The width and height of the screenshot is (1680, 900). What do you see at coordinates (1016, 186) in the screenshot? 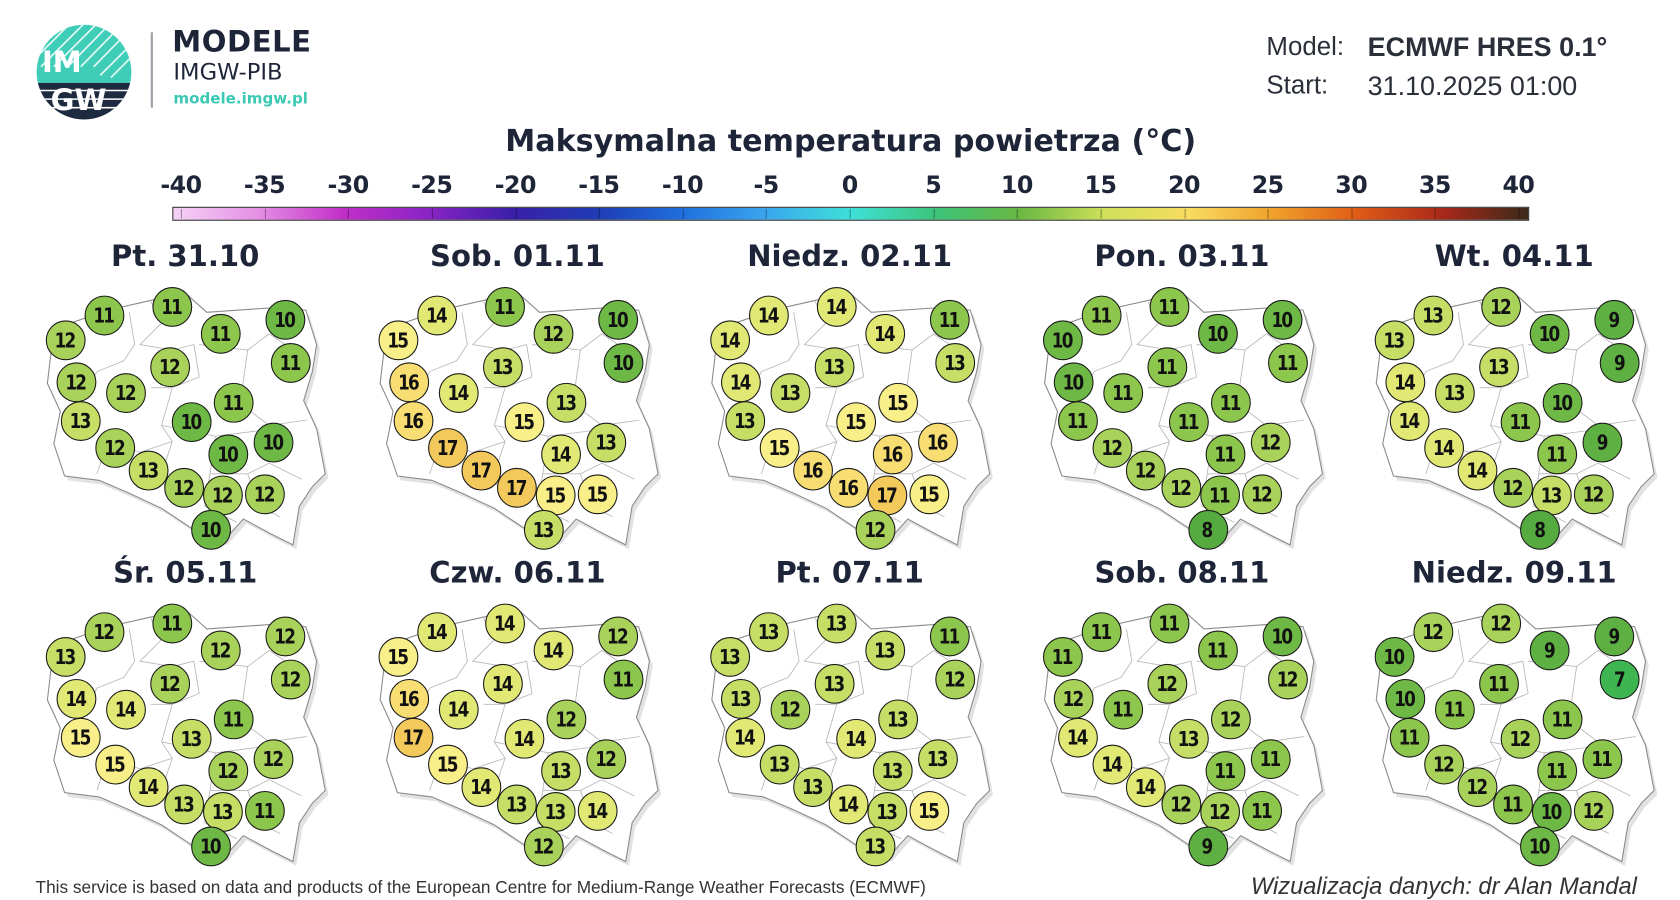
I see `colorbar-tick-label: 10` at bounding box center [1016, 186].